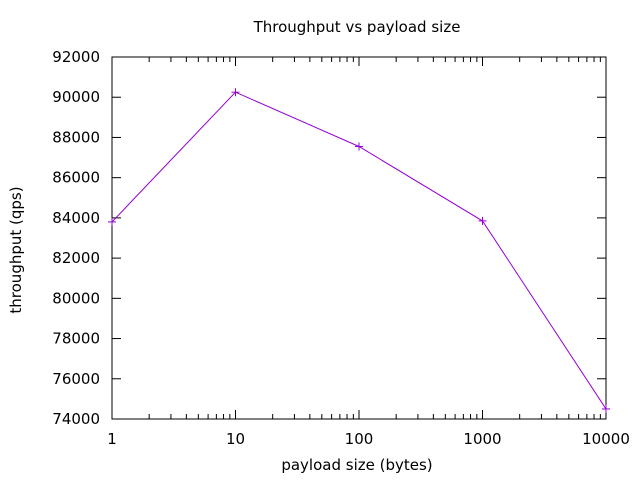 The image size is (640, 480). Describe the element at coordinates (112, 439) in the screenshot. I see `x-tick-label: 1` at that location.